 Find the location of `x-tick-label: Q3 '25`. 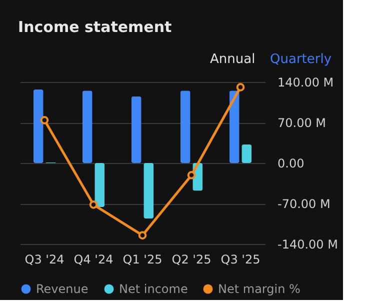

x-tick-label: Q3 '25 is located at coordinates (240, 259).